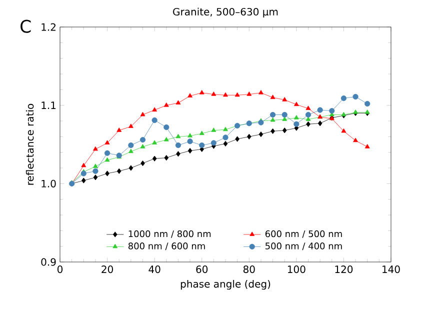 The width and height of the screenshot is (436, 312). What do you see at coordinates (154, 270) in the screenshot?
I see `x-tick-label: 40` at bounding box center [154, 270].